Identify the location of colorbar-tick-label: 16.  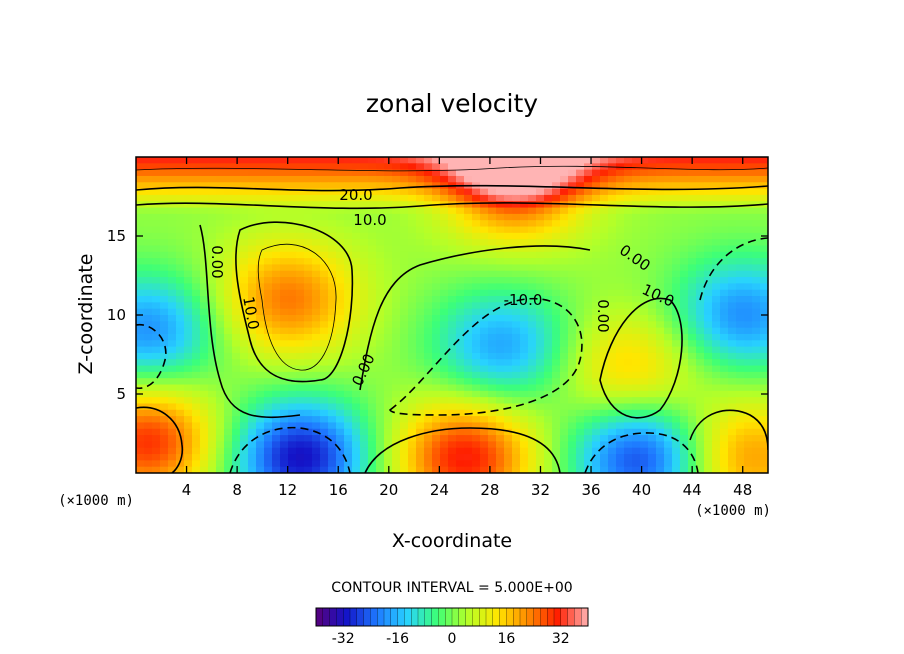
(506, 639).